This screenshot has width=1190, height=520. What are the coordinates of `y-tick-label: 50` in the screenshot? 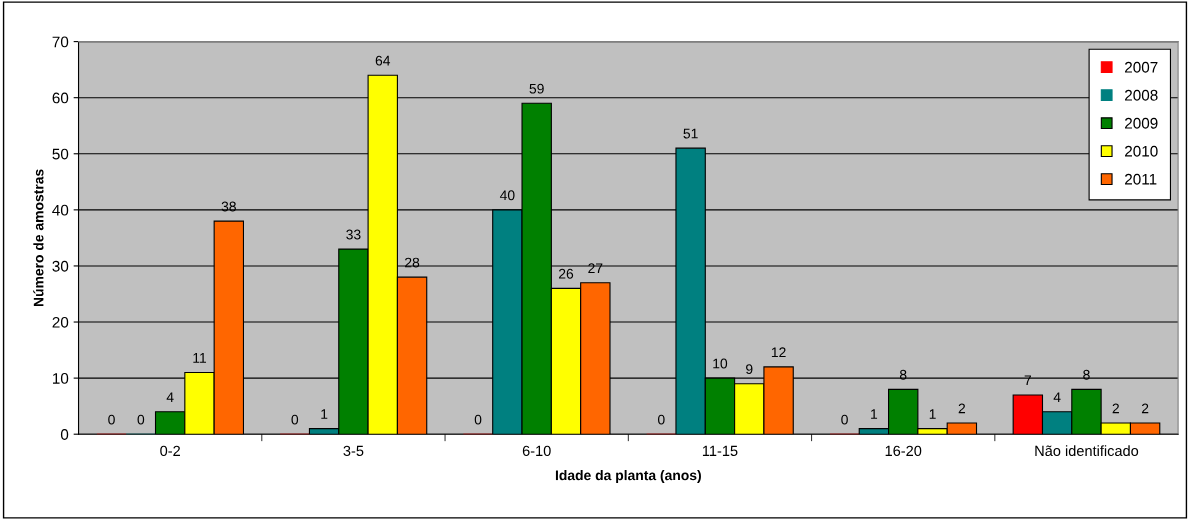 It's located at (60, 154).